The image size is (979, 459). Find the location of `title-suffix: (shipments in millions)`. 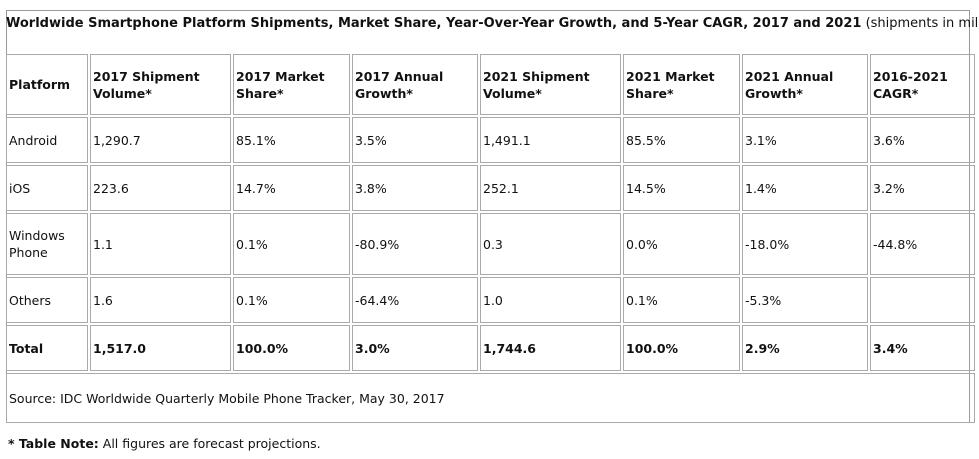

title-suffix: (shipments in millions) is located at coordinates (922, 23).